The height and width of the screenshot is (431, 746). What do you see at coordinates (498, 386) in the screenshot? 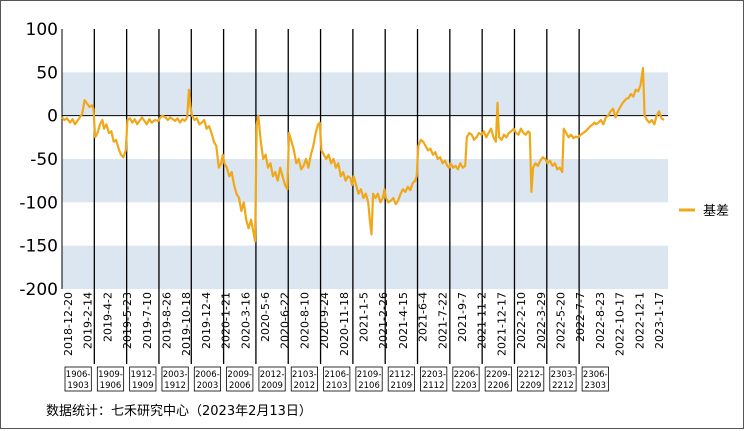
I see `contract-label-bottom: 2206` at bounding box center [498, 386].